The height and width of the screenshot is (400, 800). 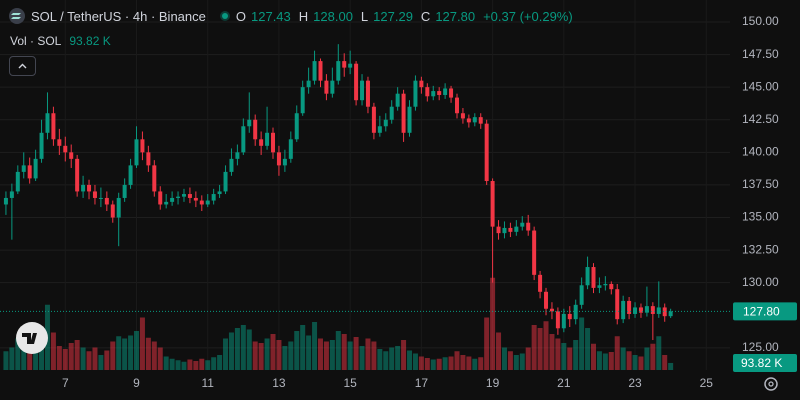 I want to click on y-tick-label: 145.00, so click(x=760, y=86).